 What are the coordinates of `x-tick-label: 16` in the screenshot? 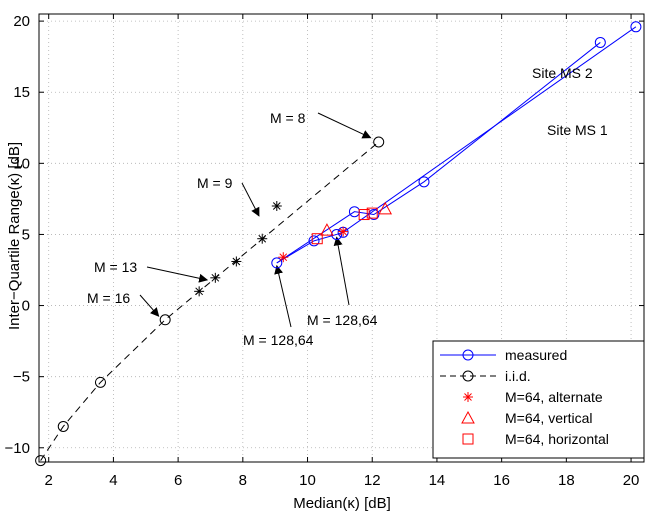 It's located at (501, 480).